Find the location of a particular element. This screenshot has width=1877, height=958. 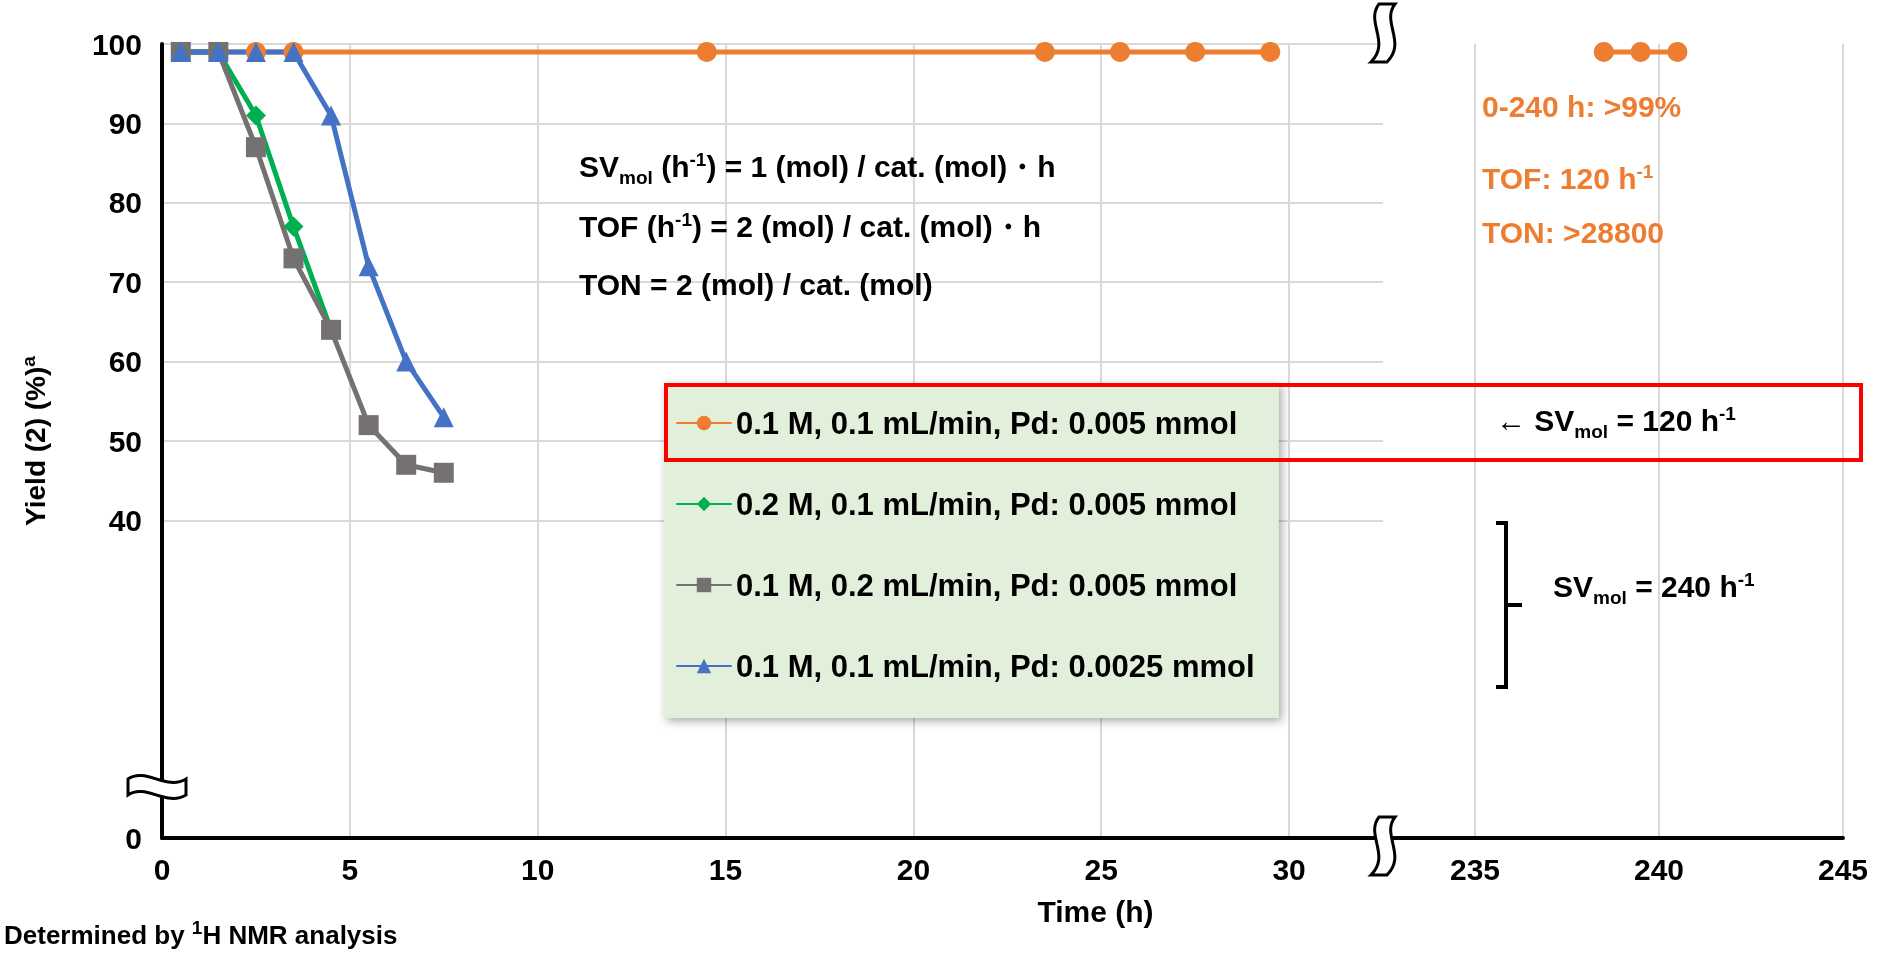

x-tick-label: 5 is located at coordinates (350, 869).